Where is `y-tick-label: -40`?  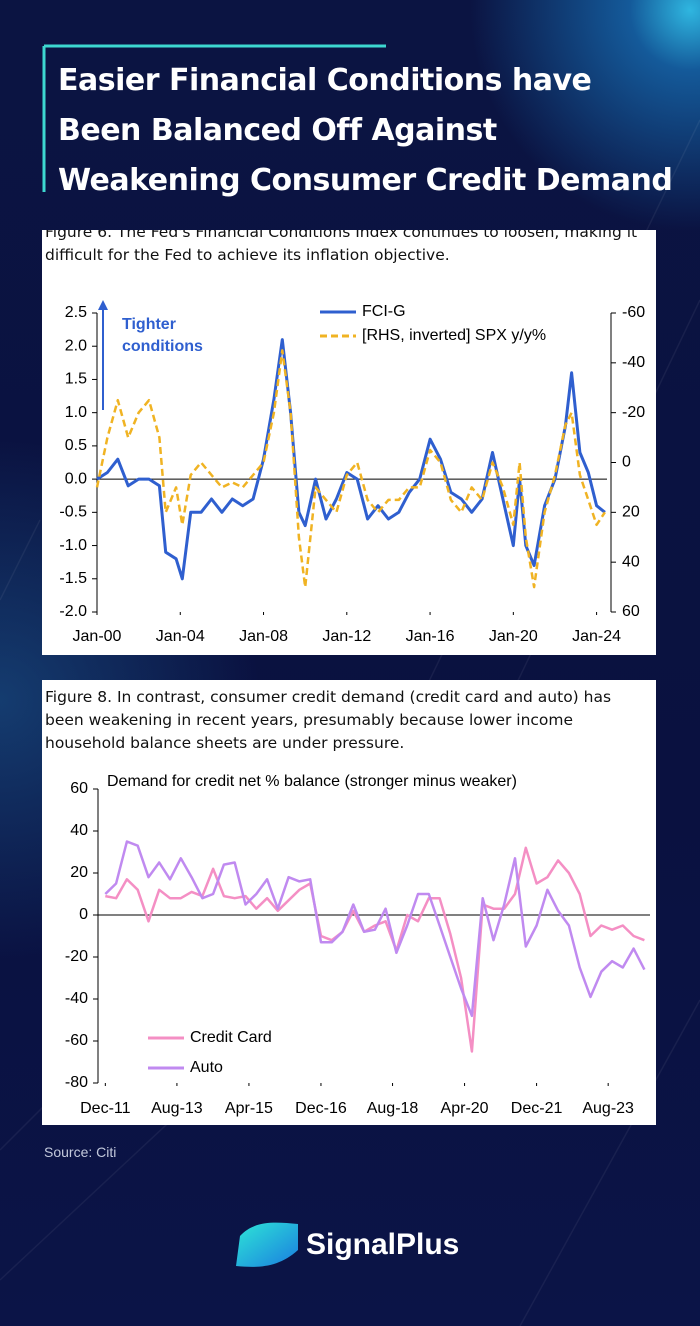
y-tick-label: -40 is located at coordinates (76, 998).